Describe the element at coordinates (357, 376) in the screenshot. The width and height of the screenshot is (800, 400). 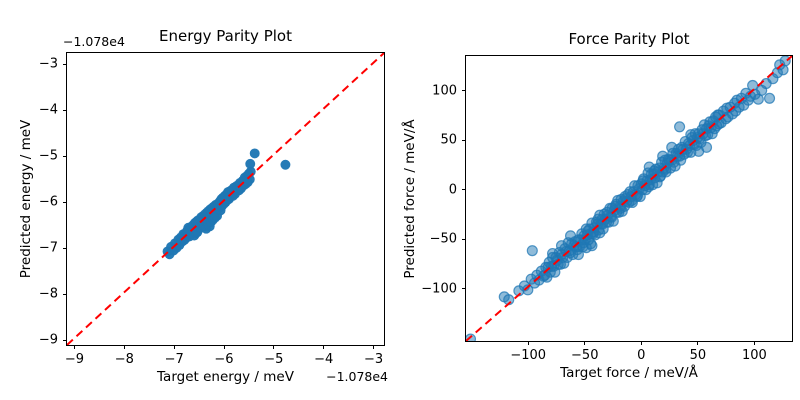
I see `energy-x-axis-offset-text: −1.078e4` at that location.